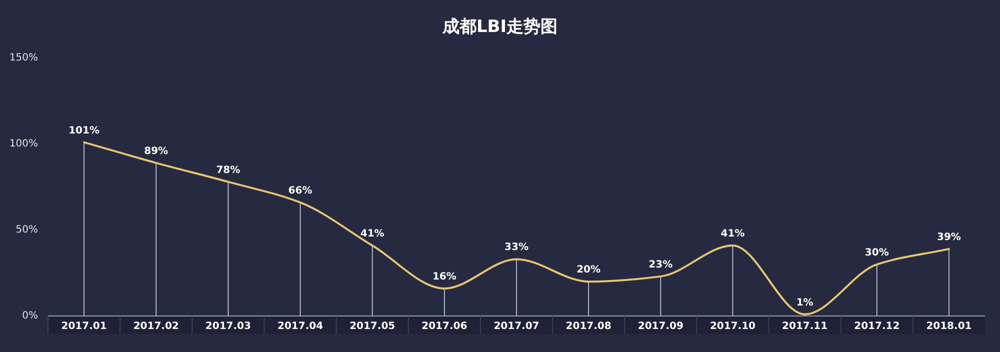  I want to click on x-tick-label: 2017.01, so click(84, 326).